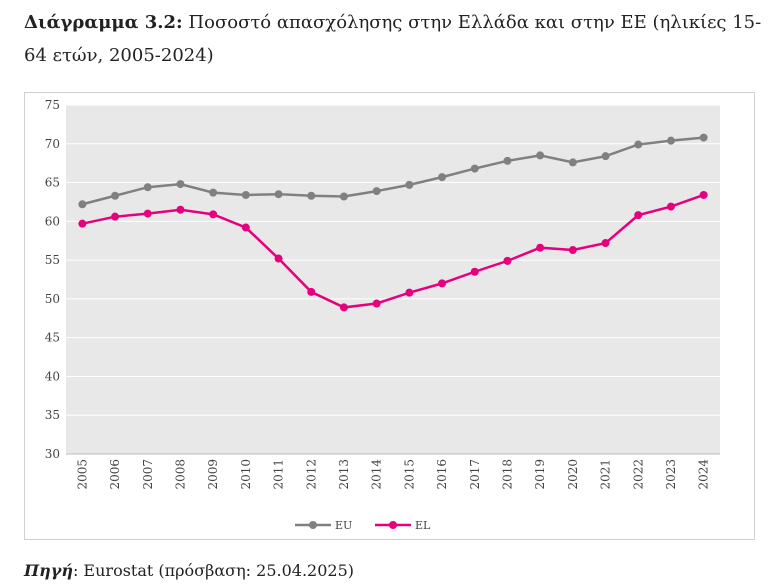  Describe the element at coordinates (103, 22) in the screenshot. I see `figure-number: Διάγραμμα 3.2:` at that location.